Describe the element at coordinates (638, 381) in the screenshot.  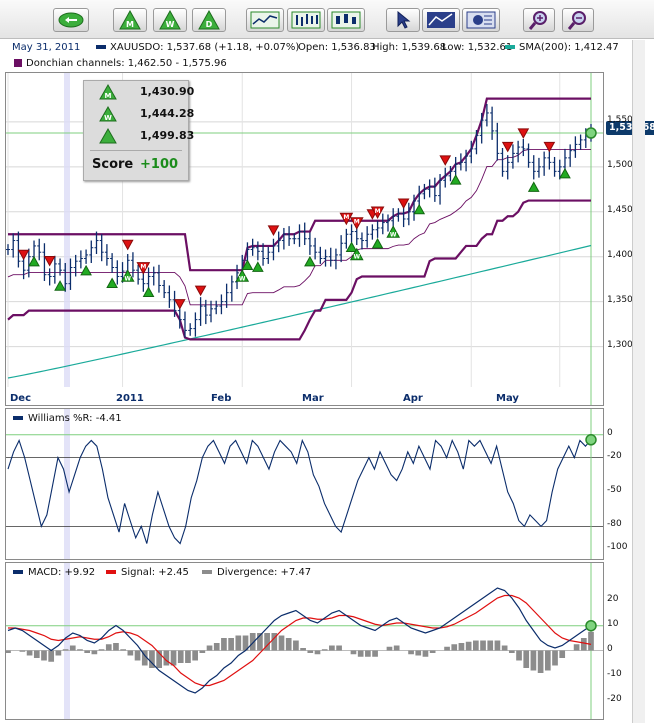
I see `scrollbar` at that location.